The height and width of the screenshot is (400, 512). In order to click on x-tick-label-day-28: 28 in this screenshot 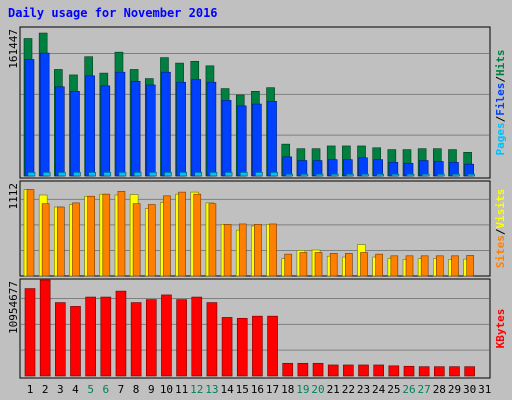, I will do `click(439, 389)`.